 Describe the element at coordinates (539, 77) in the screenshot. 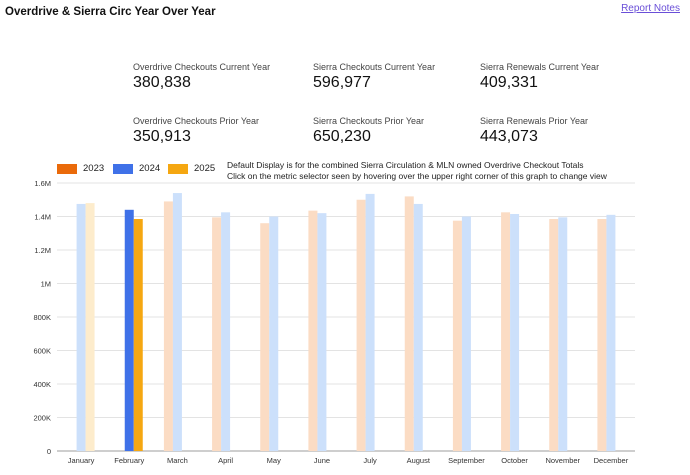

I see `metric-renewals-current: Sierra Renewals Current Year 409,331` at that location.